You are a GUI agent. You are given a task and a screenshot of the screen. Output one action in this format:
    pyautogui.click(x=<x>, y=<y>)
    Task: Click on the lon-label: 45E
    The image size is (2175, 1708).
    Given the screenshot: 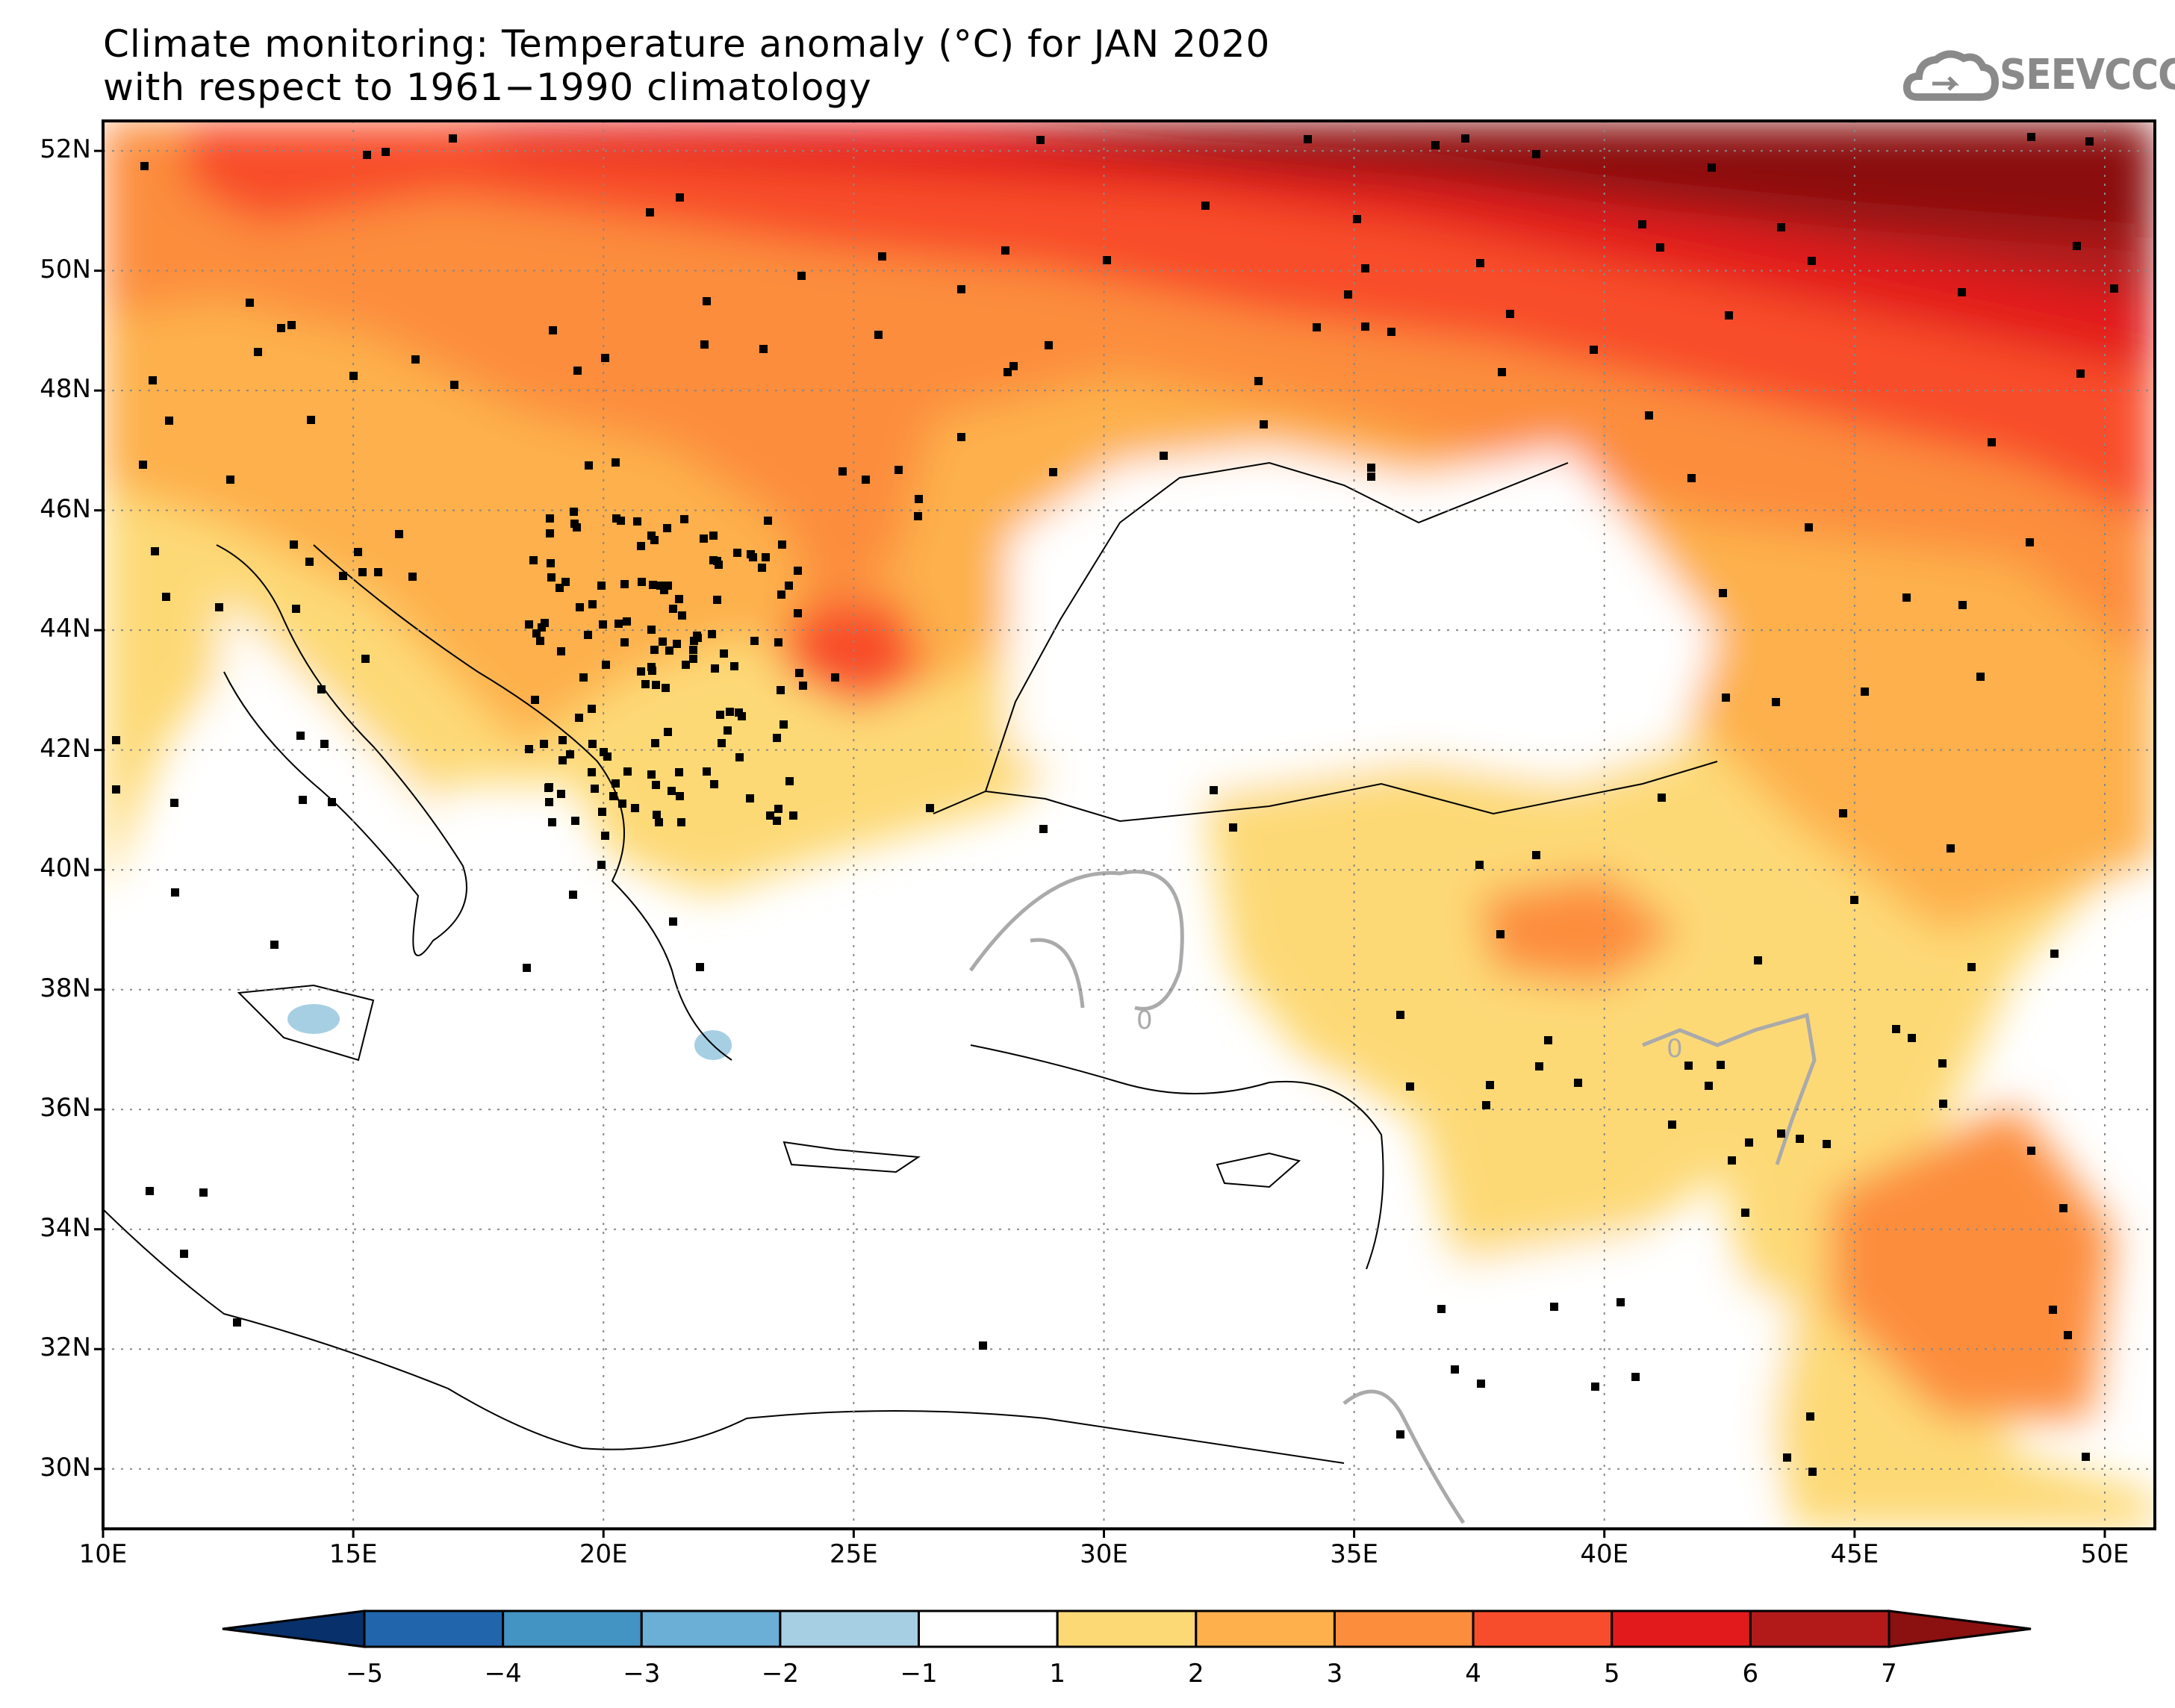 What is the action you would take?
    pyautogui.click(x=1854, y=1554)
    